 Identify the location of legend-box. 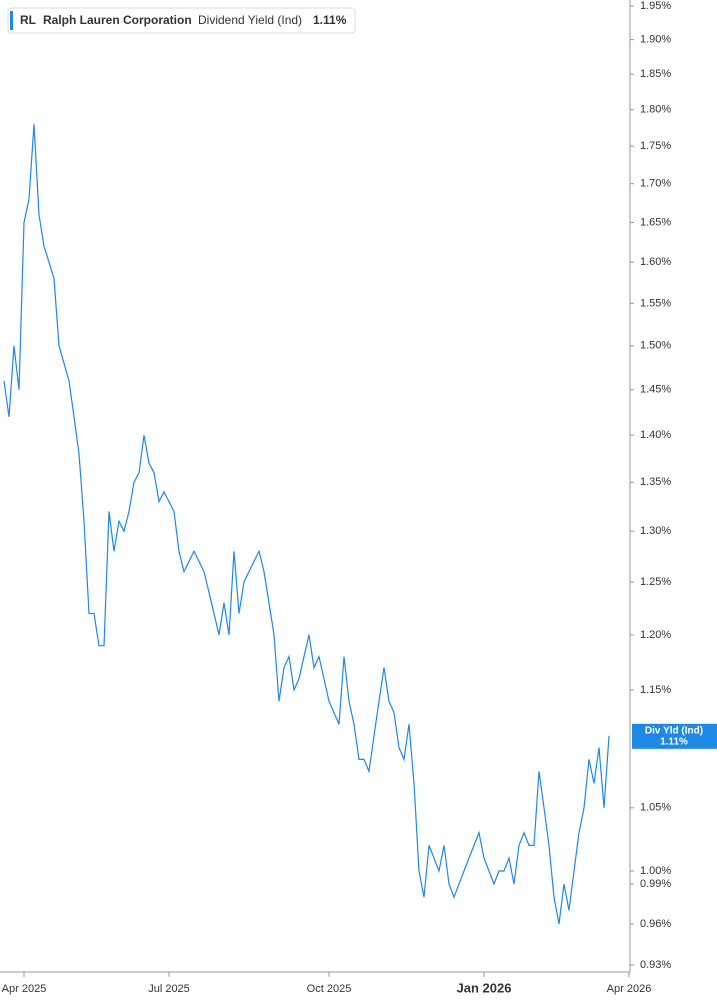
(181, 20).